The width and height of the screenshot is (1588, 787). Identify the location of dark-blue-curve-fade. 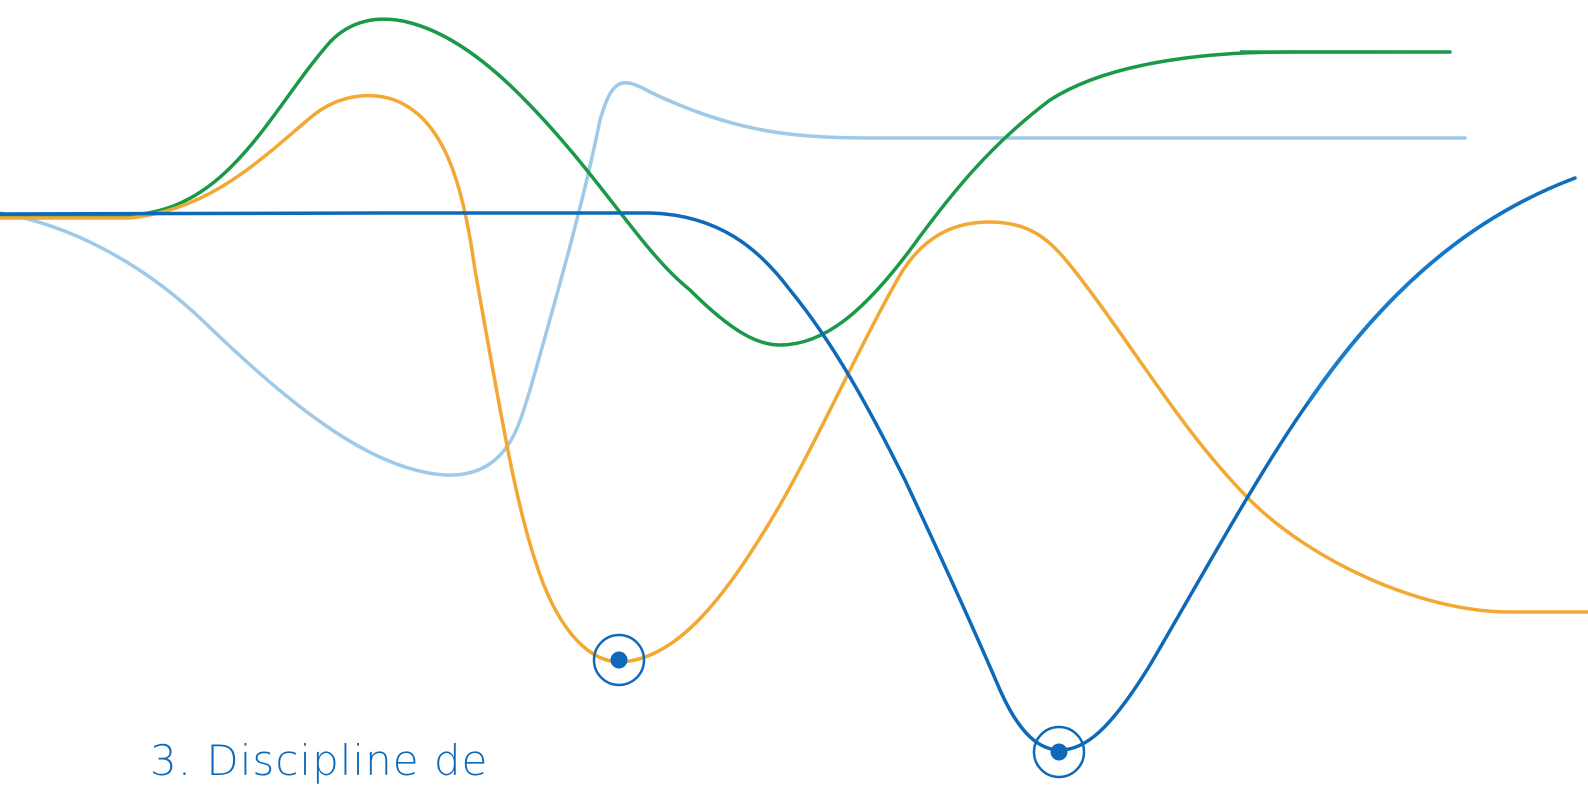
(1442, 289).